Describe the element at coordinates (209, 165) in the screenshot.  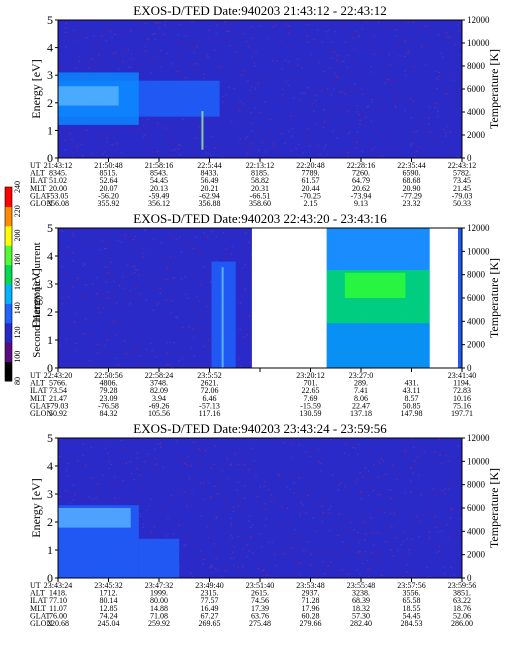
I see `orbit-value: 22:5:44` at that location.